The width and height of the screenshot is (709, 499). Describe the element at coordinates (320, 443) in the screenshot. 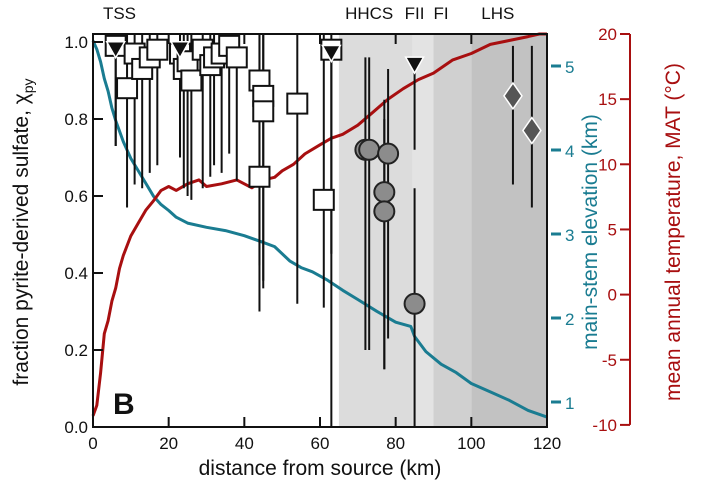

I see `x-tick-label: 60` at that location.